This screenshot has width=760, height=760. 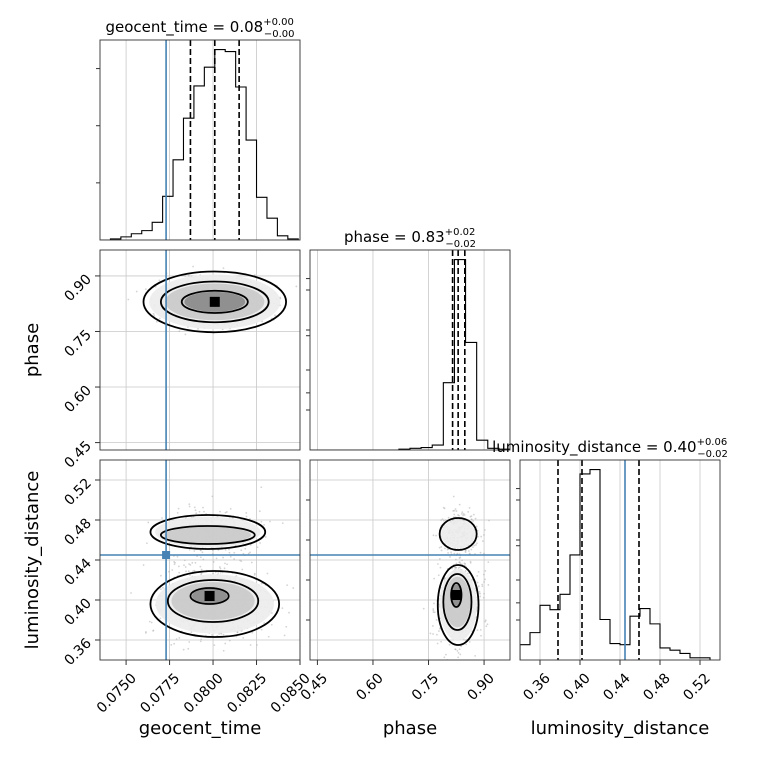 What do you see at coordinates (712, 454) in the screenshot?
I see `title-lower: −0.02` at bounding box center [712, 454].